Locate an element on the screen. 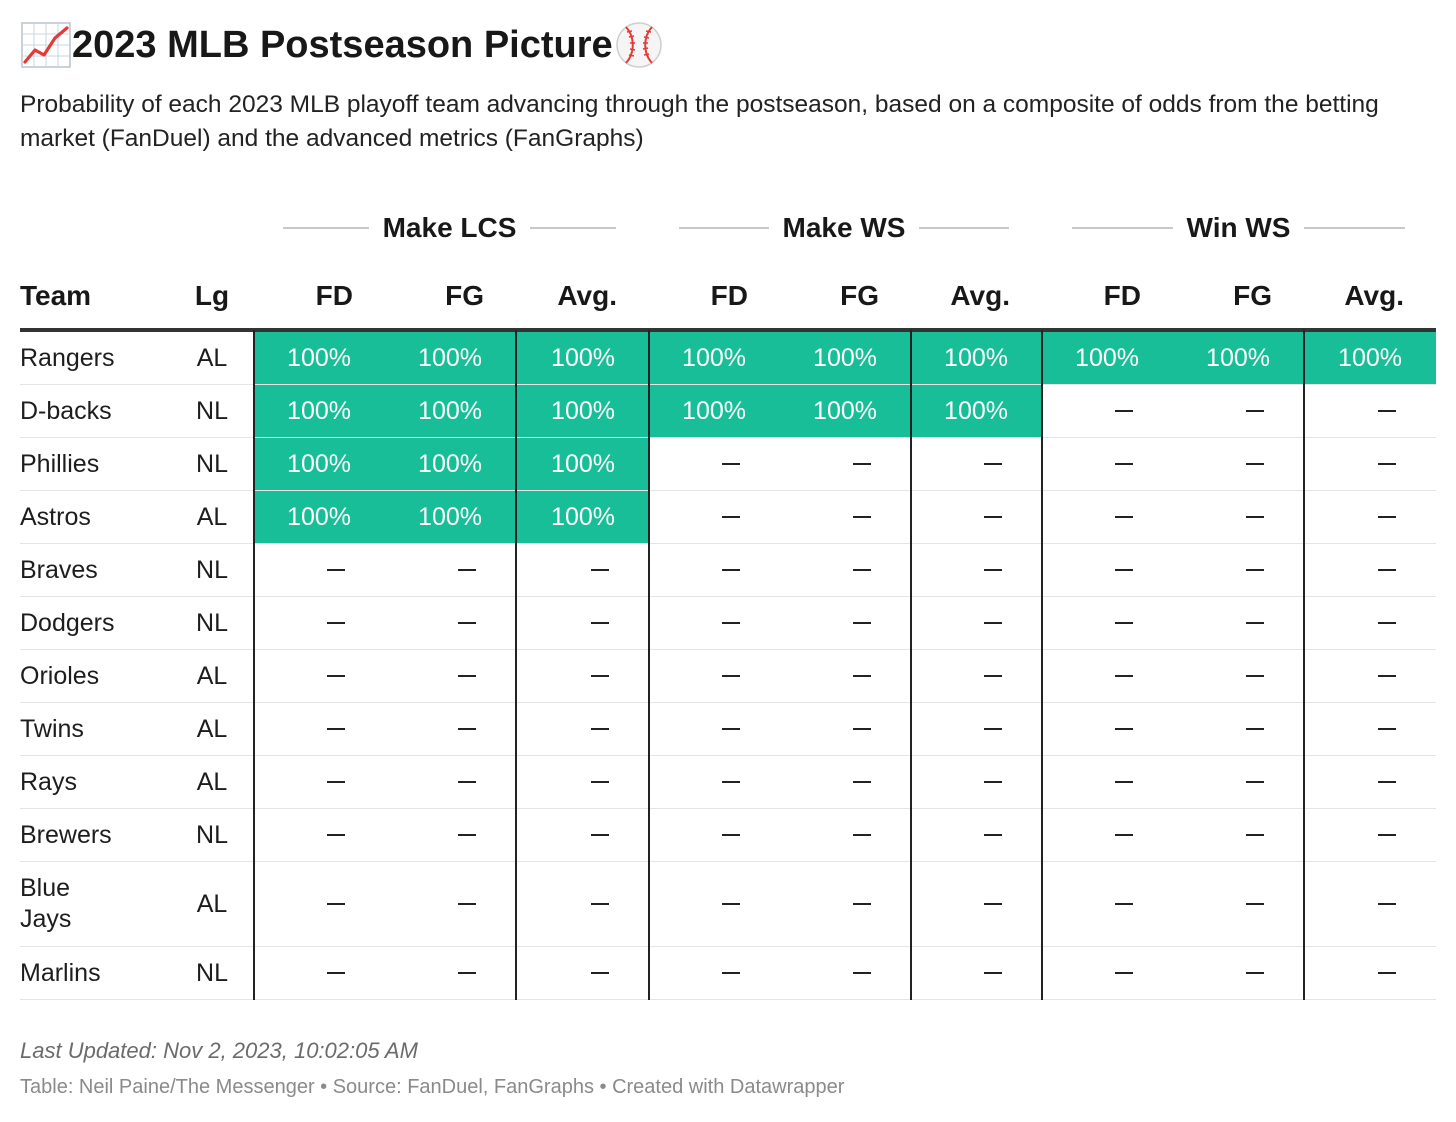 The width and height of the screenshot is (1456, 1122). column-group-header: Make LCS is located at coordinates (450, 228).